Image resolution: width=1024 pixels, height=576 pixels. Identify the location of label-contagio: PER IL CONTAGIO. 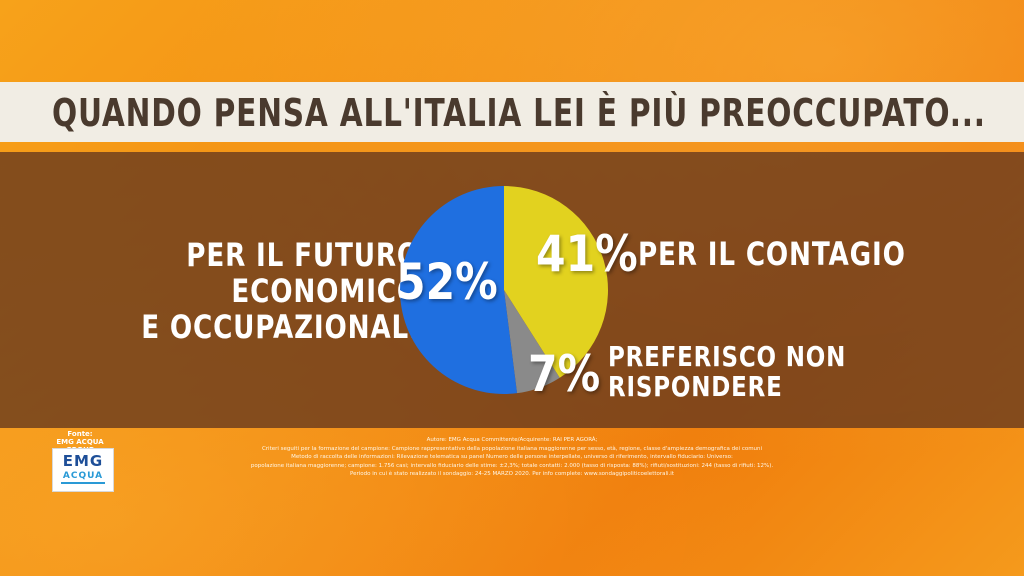
(772, 254).